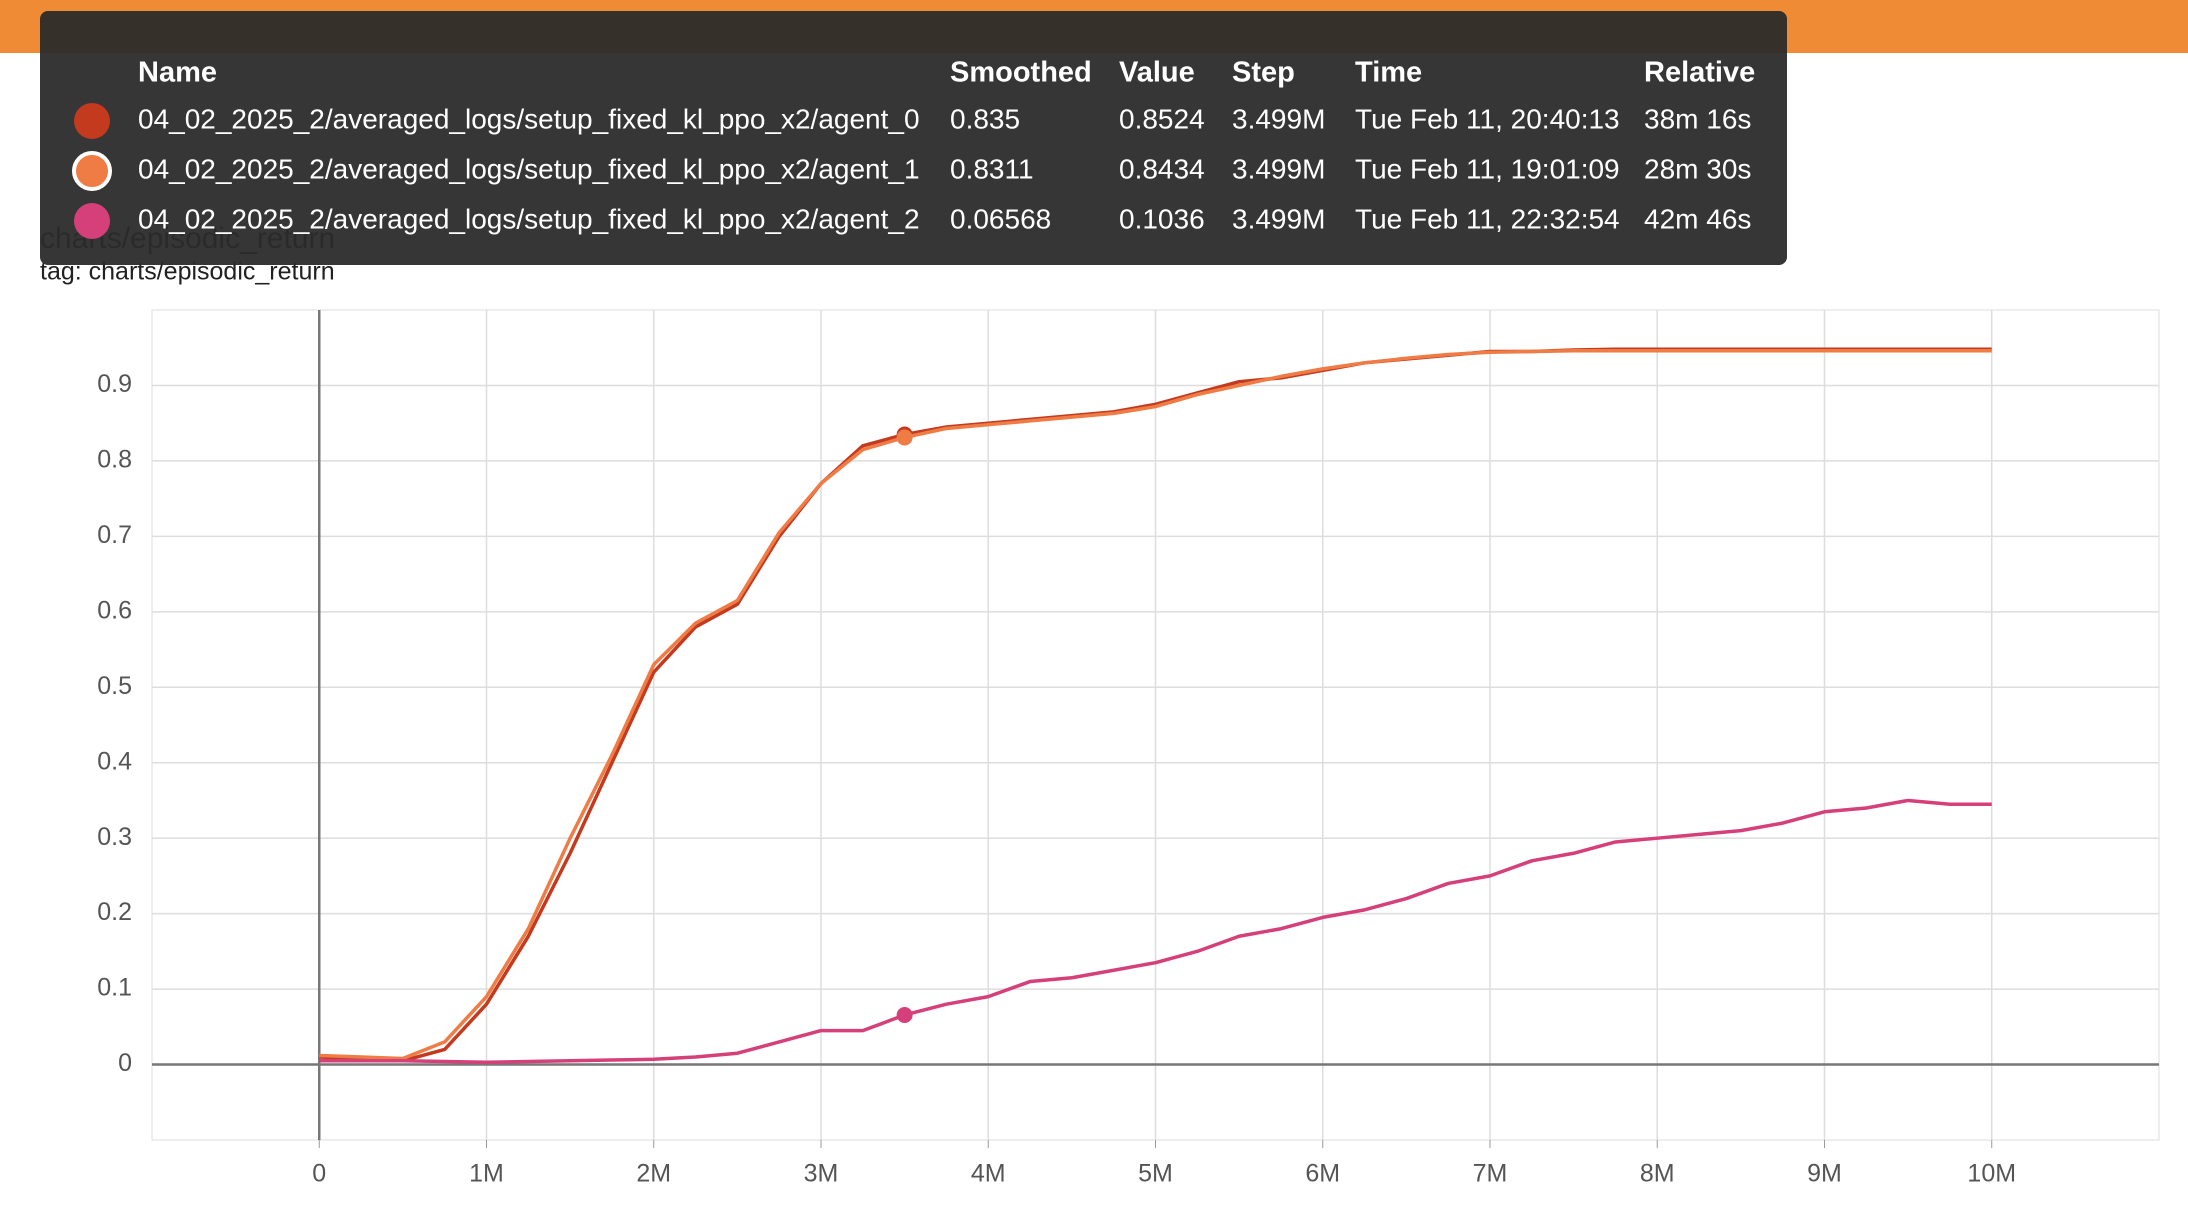 The width and height of the screenshot is (2188, 1216). I want to click on tooltip-cell: 28m 30s, so click(1697, 168).